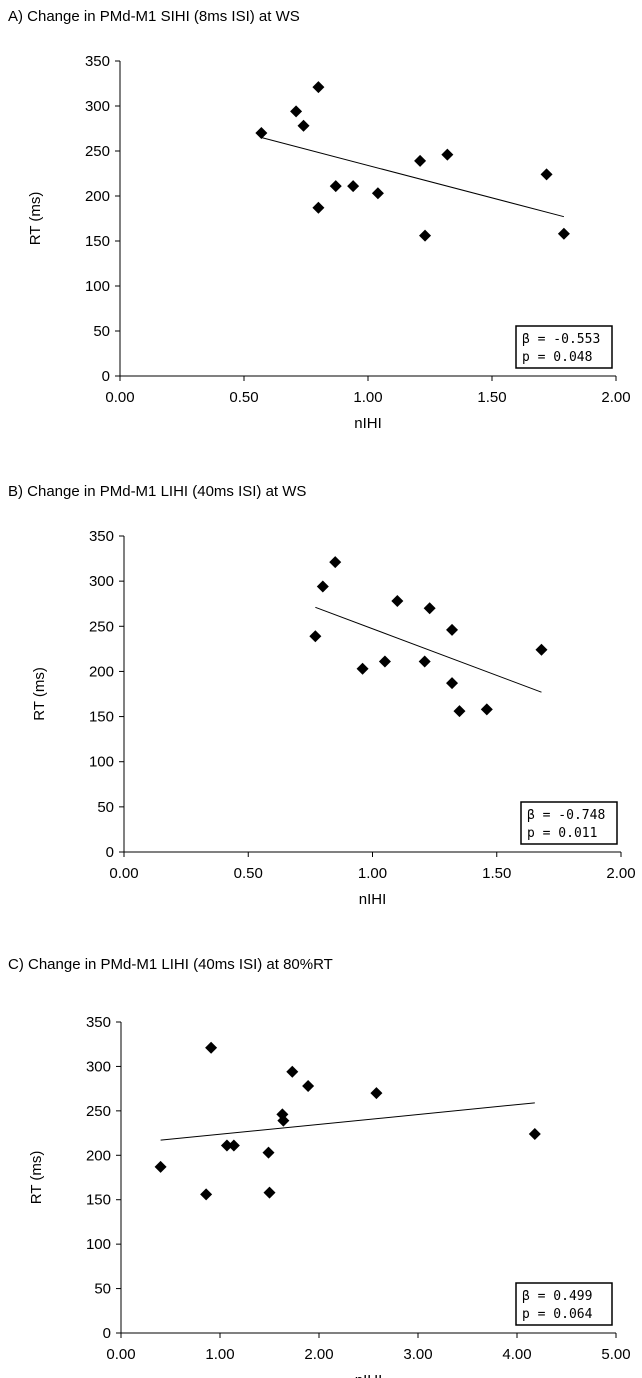 The width and height of the screenshot is (642, 1378). I want to click on p-value: p = 0.064, so click(557, 1314).